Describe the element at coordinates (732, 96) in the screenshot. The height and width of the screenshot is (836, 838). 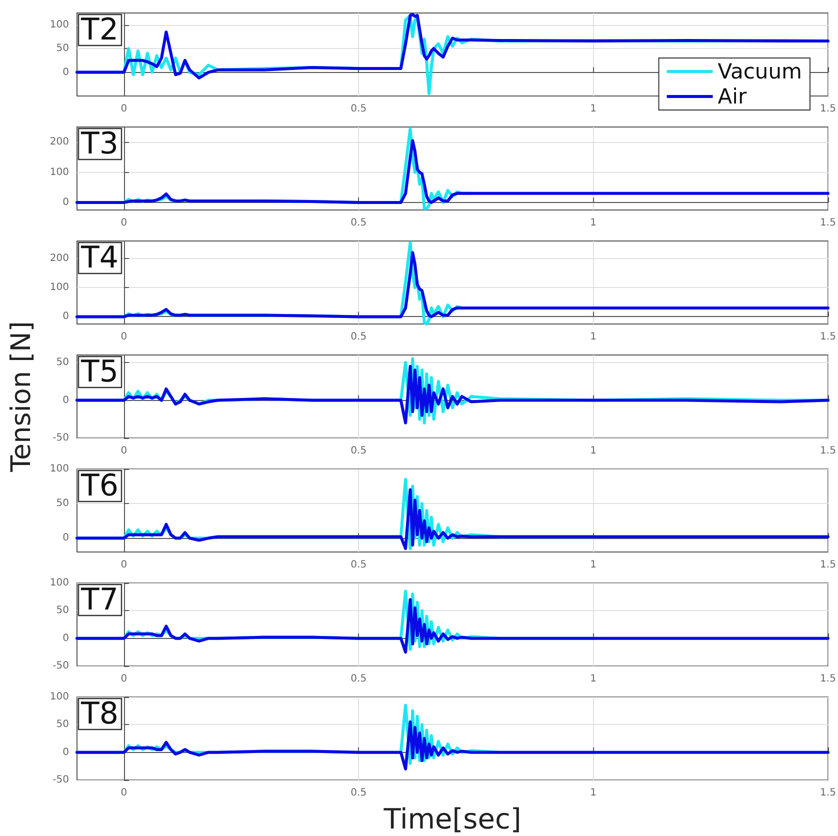
I see `legend-label: Air` at that location.